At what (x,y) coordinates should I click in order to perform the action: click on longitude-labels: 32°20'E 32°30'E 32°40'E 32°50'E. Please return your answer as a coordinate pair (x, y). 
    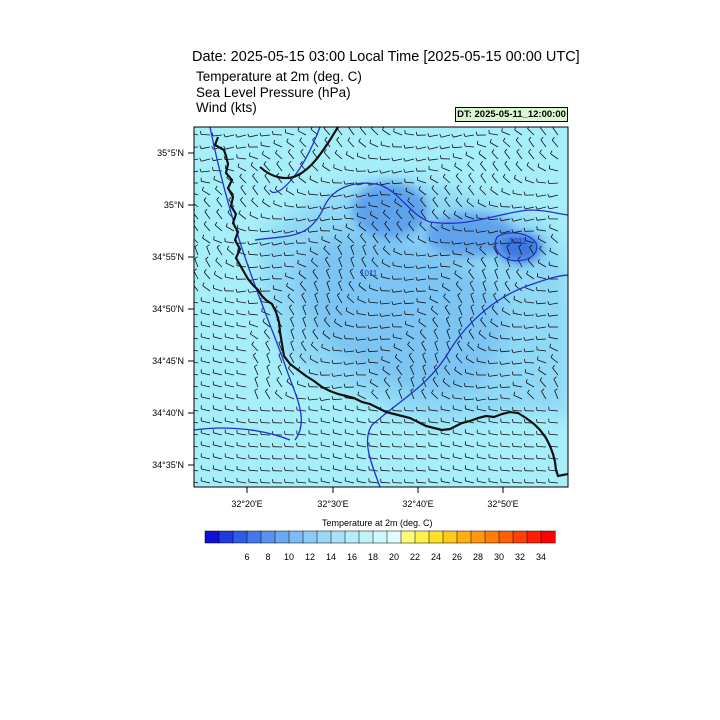
    Looking at the image, I should click on (374, 504).